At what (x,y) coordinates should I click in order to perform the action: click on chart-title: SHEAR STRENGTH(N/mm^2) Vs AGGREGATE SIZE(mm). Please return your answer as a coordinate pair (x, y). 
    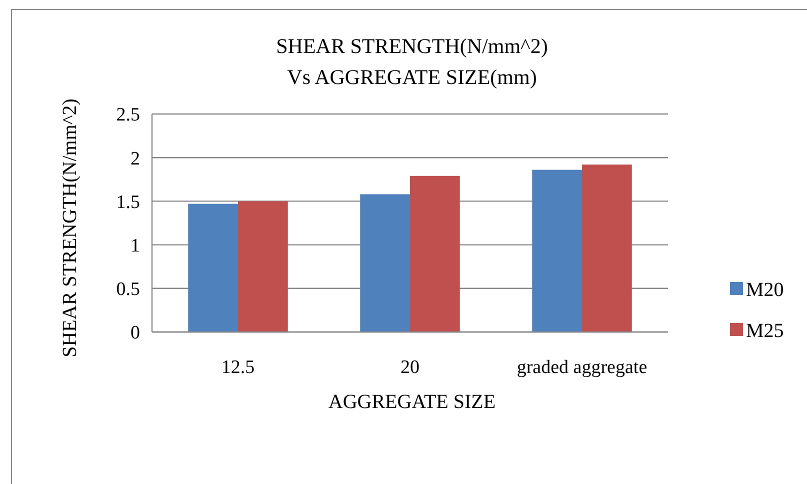
    Looking at the image, I should click on (412, 61).